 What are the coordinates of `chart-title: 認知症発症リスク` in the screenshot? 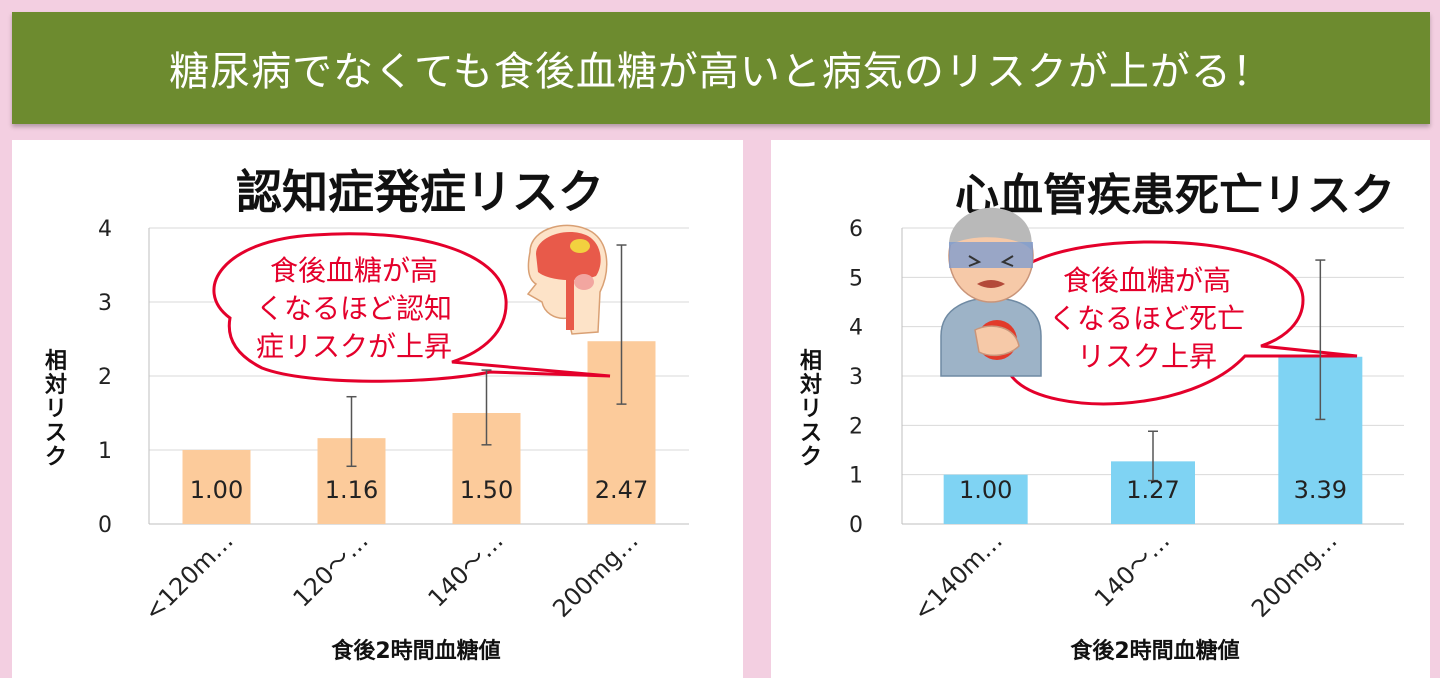 It's located at (420, 192).